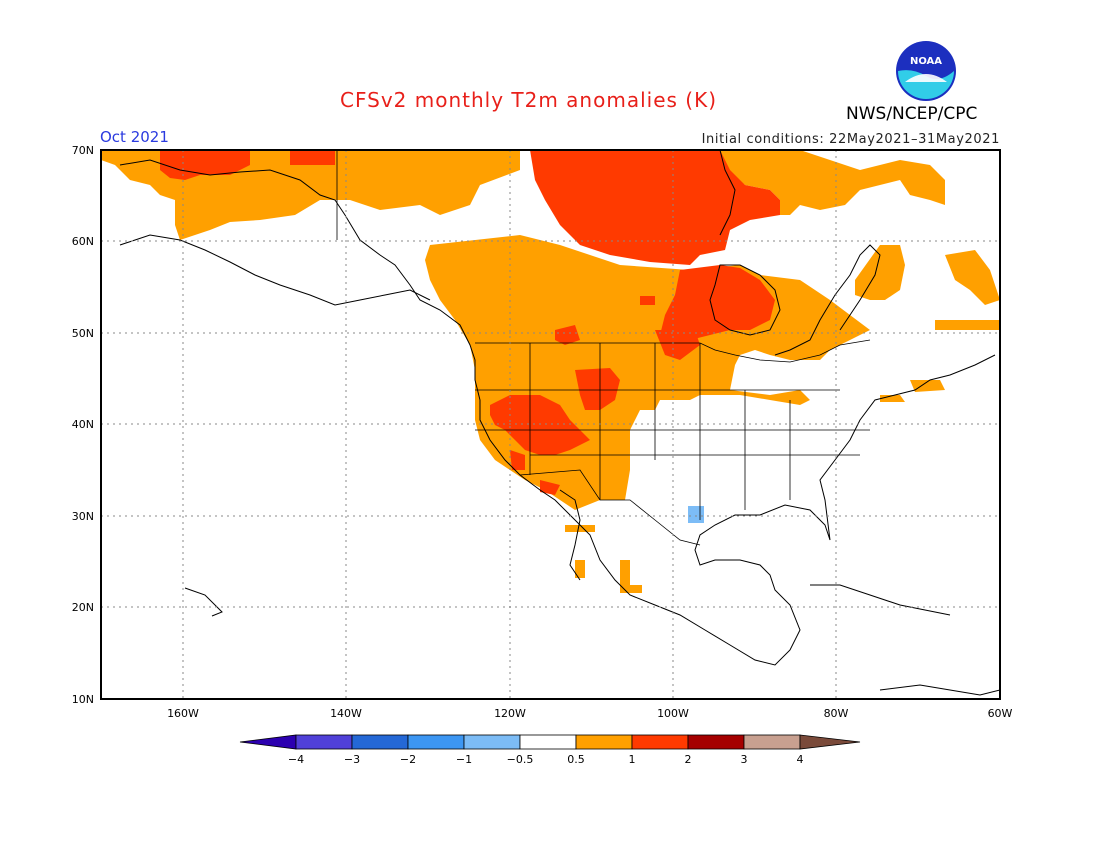 Image resolution: width=1100 pixels, height=850 pixels. I want to click on colorbar, so click(550, 742).